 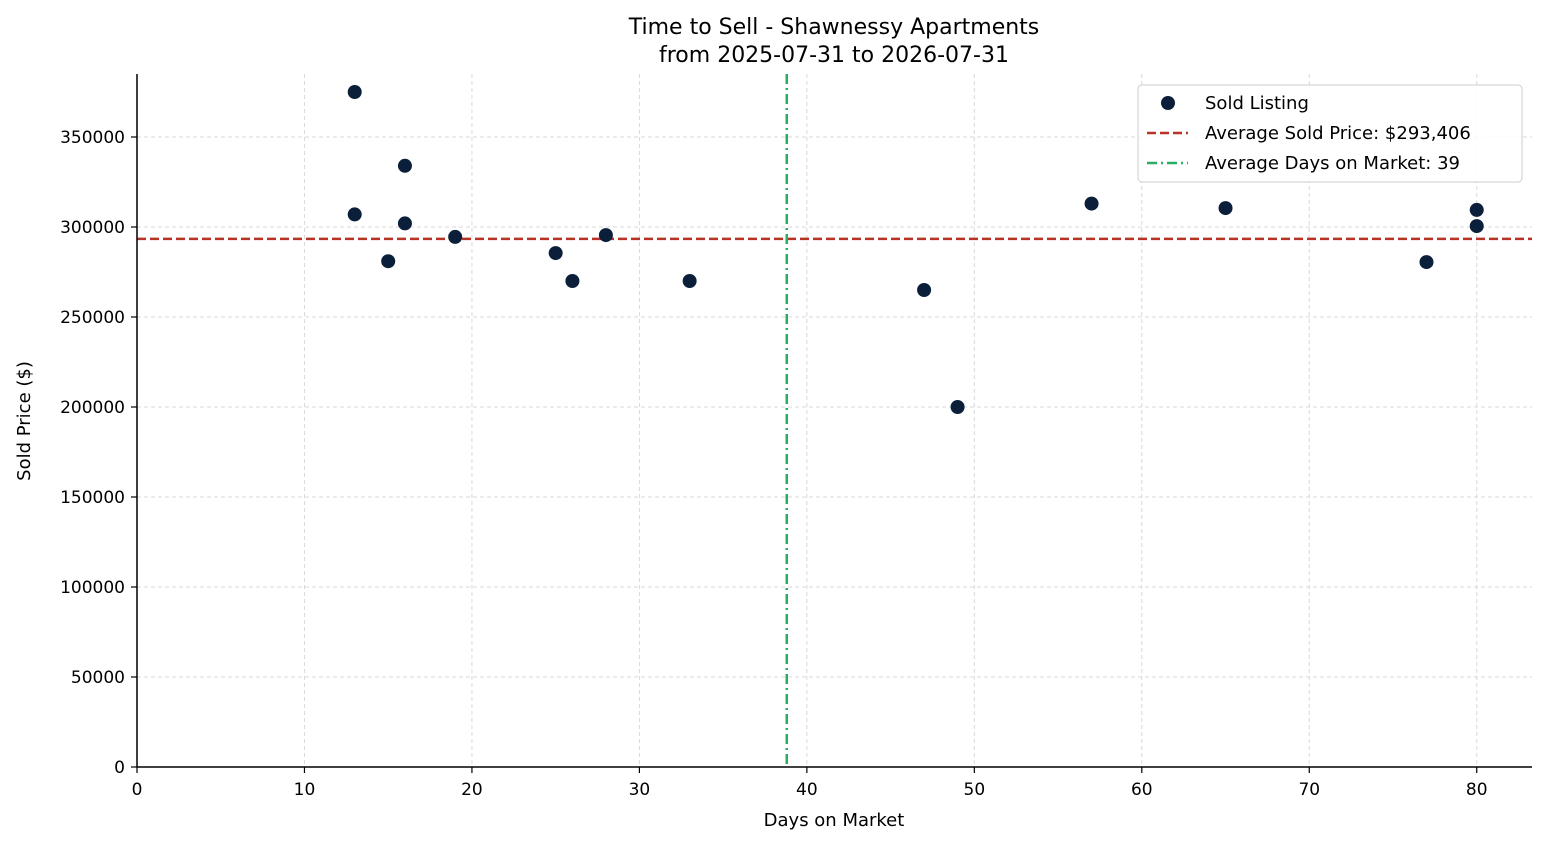 What do you see at coordinates (1338, 133) in the screenshot?
I see `legend-label-average-price: Average Sold Price: $293,406` at bounding box center [1338, 133].